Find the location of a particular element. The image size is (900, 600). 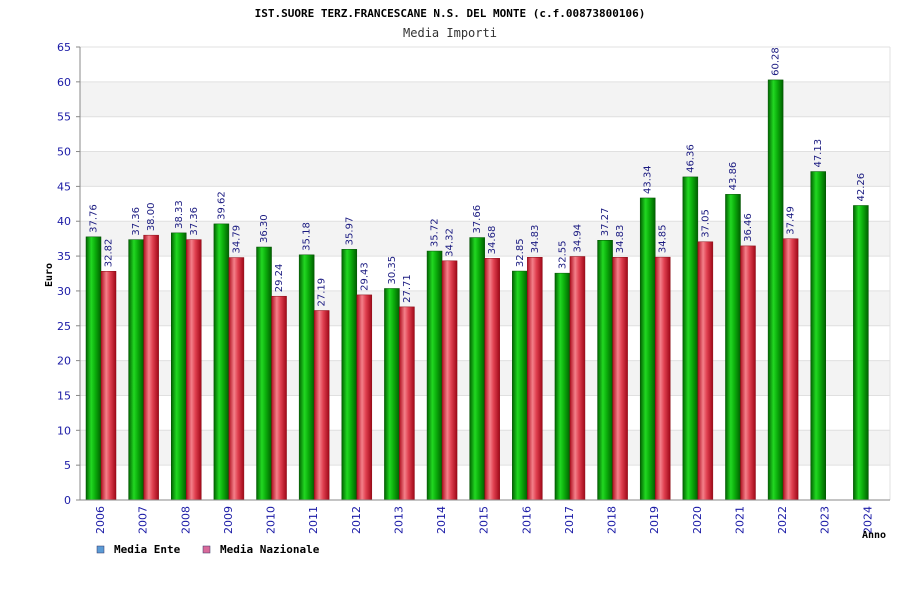

x-tick-label: 2015 is located at coordinates (484, 520).